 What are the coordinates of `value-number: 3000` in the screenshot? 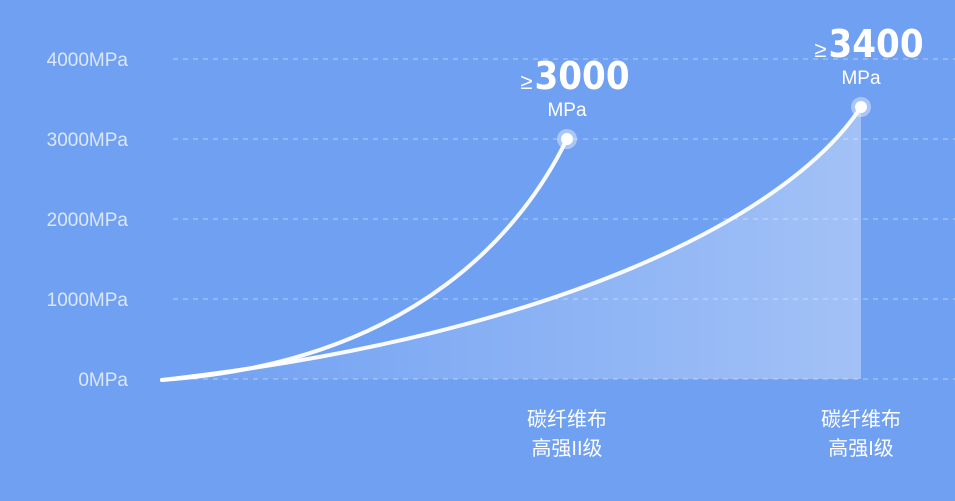 It's located at (581, 76).